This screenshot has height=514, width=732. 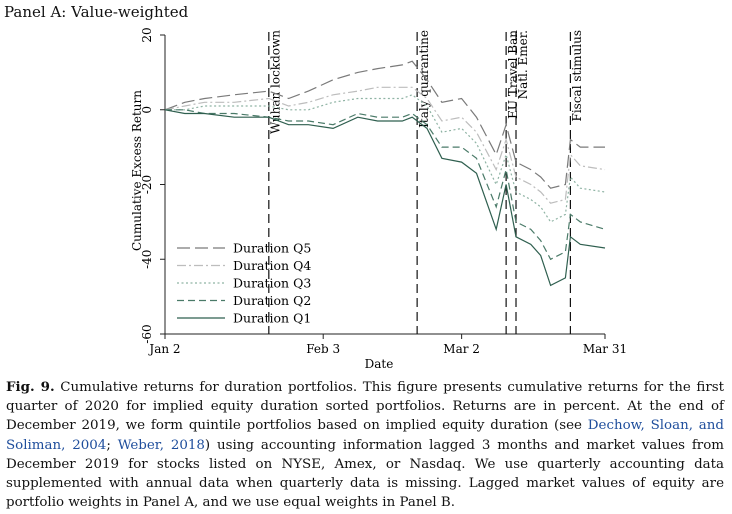 I want to click on event-label: Wuhan lockdown, so click(x=276, y=82).